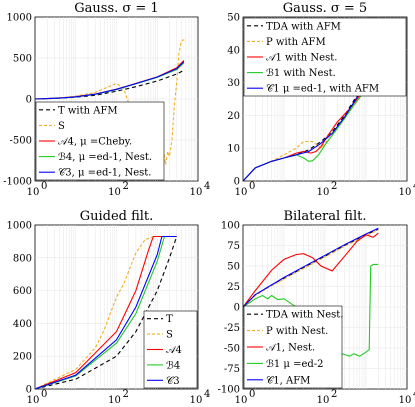 Image resolution: width=415 pixels, height=407 pixels. I want to click on y-tick-label: 200, so click(22, 357).